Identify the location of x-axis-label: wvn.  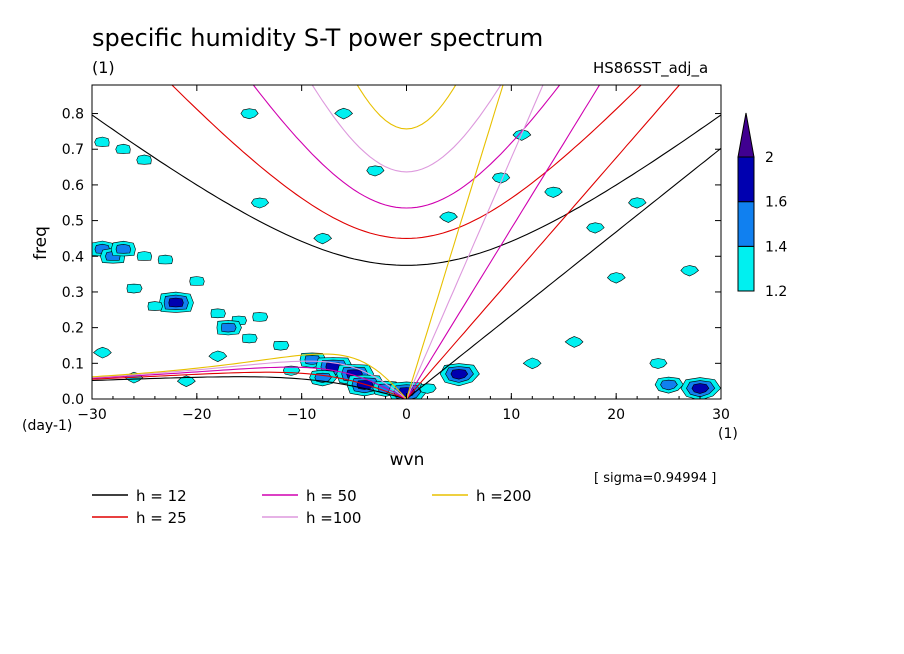
(407, 460).